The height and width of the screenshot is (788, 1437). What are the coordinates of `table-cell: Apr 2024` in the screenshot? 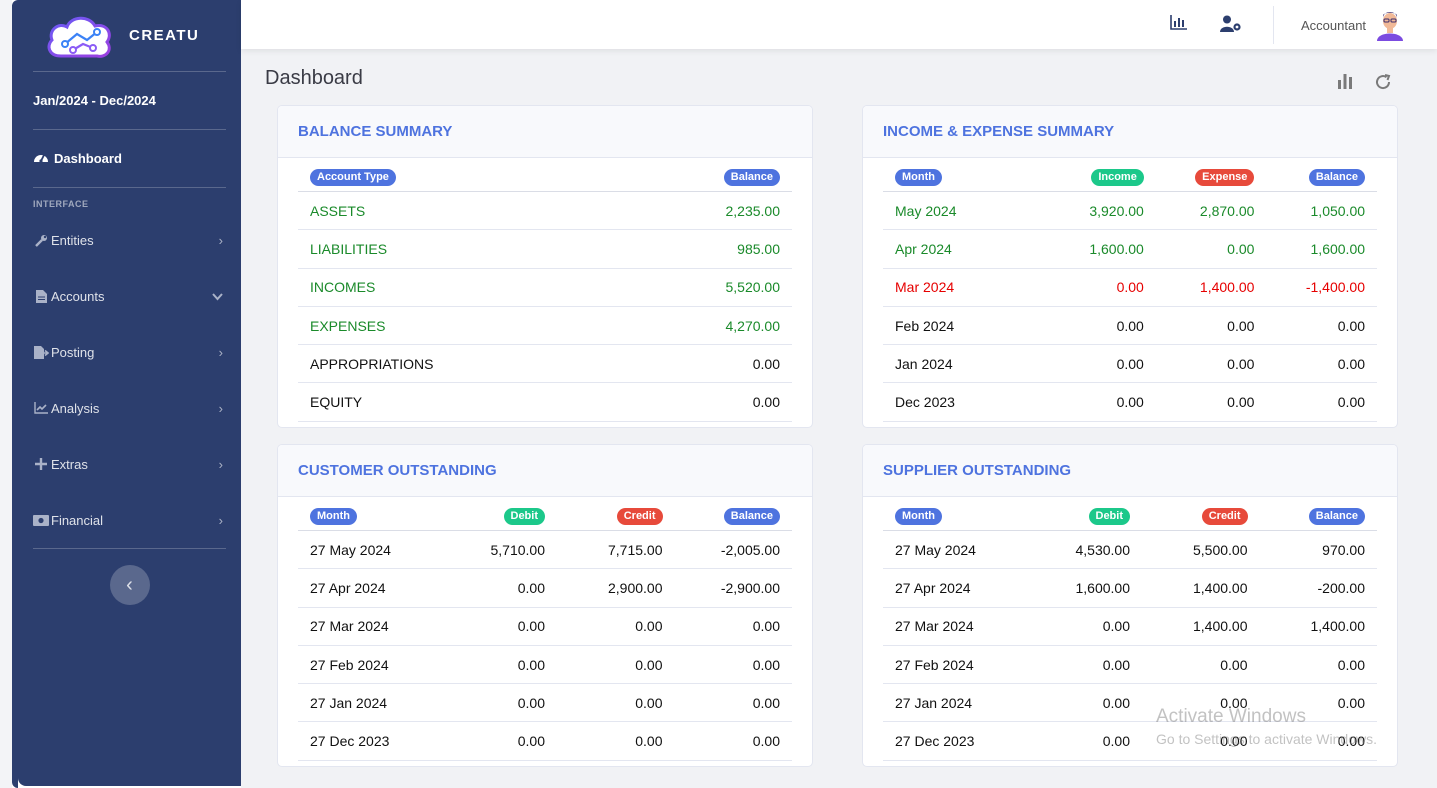 It's located at (923, 248).